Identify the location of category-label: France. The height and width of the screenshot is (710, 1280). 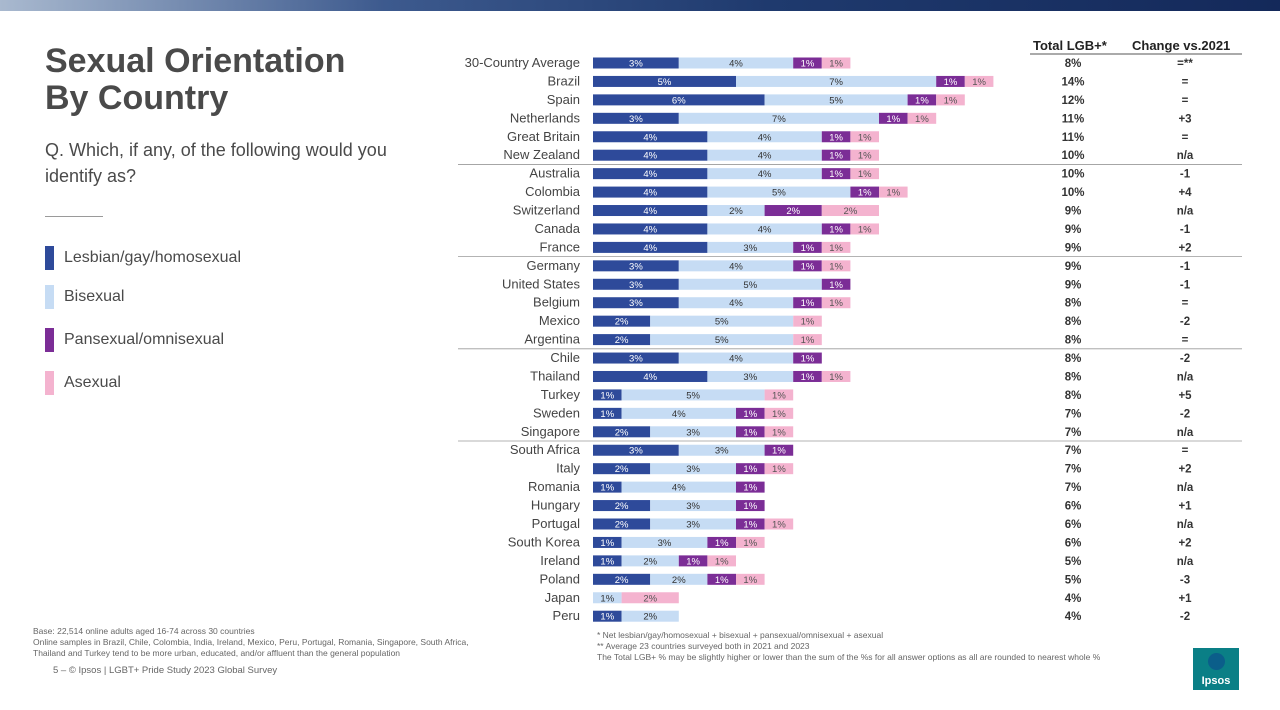
(560, 246).